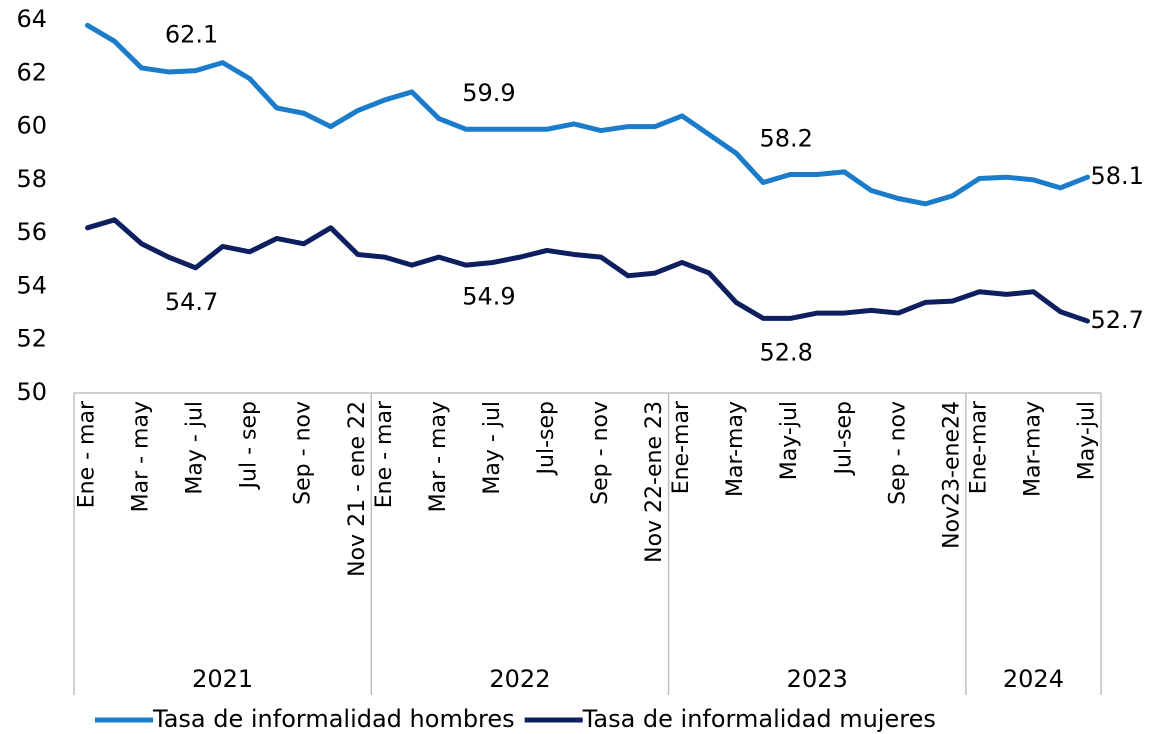 This screenshot has width=1153, height=734. Describe the element at coordinates (191, 35) in the screenshot. I see `data-label: 62.1` at that location.